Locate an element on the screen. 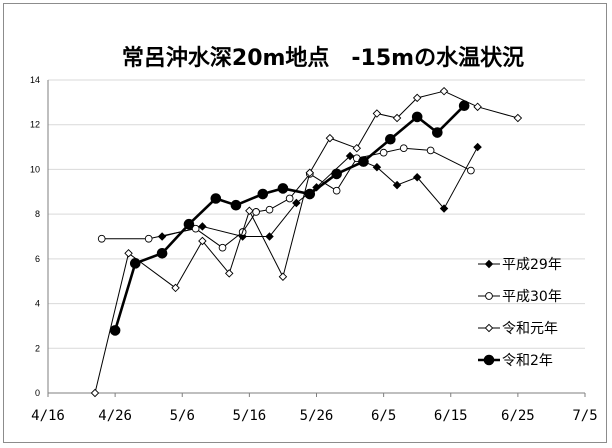  y-tick-label: 6 is located at coordinates (37, 259).